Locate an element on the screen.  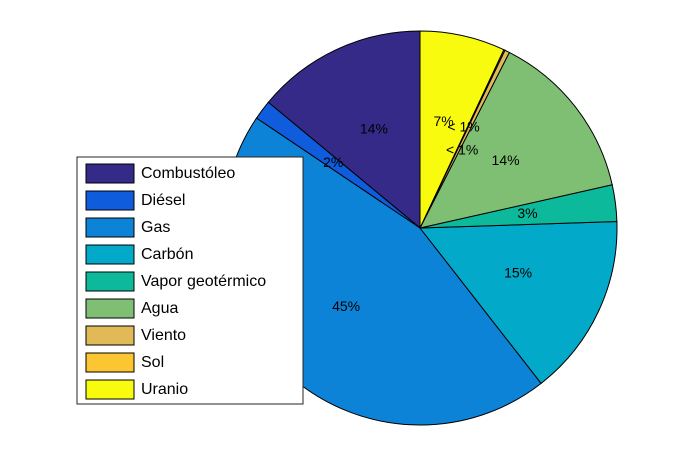
slice-label-1: 2% is located at coordinates (333, 162).